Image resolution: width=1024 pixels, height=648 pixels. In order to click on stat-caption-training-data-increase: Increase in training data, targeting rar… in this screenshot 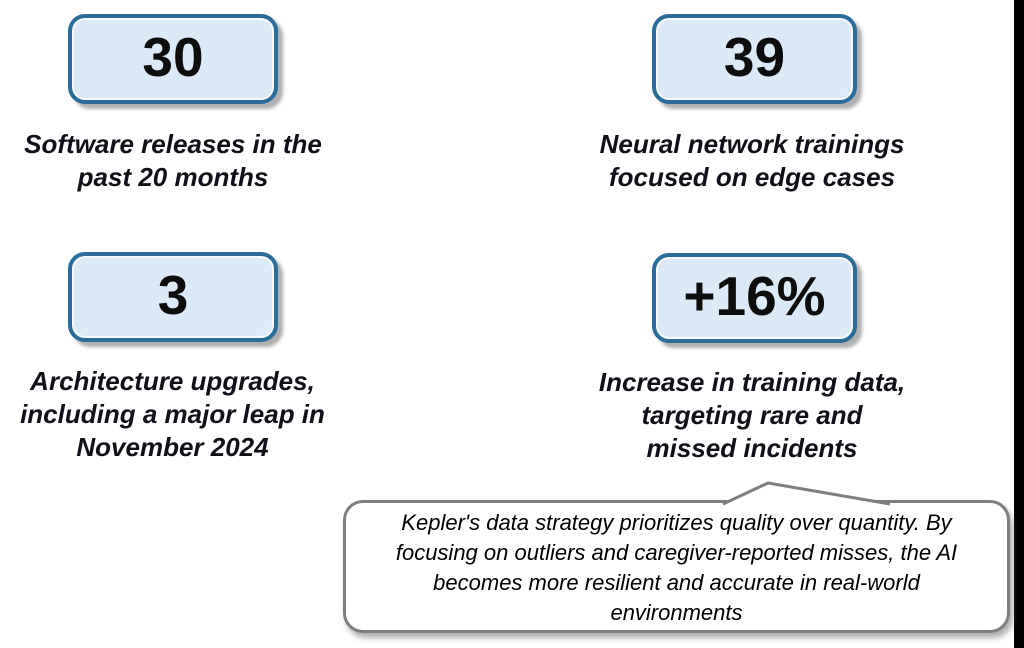, I will do `click(752, 415)`.